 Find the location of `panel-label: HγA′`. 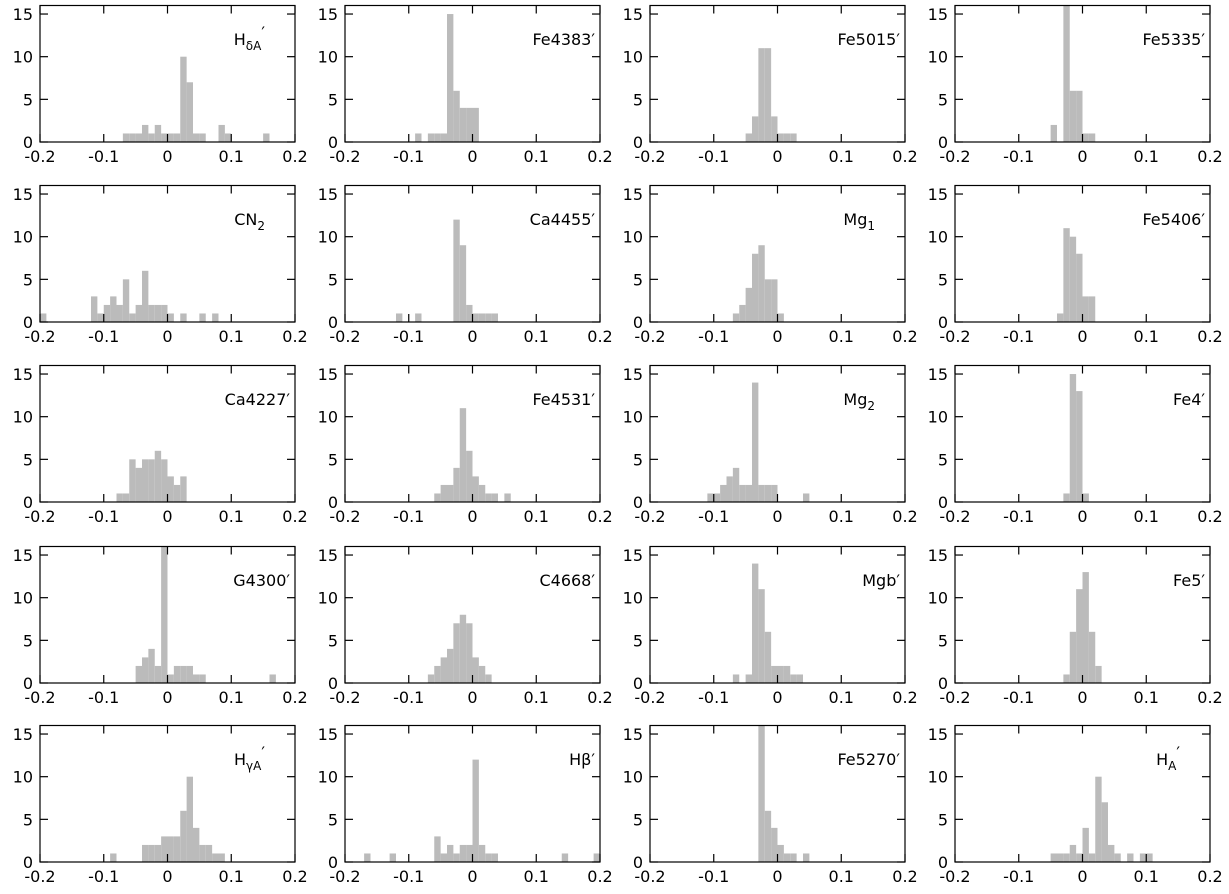

panel-label: HγA′ is located at coordinates (249, 758).